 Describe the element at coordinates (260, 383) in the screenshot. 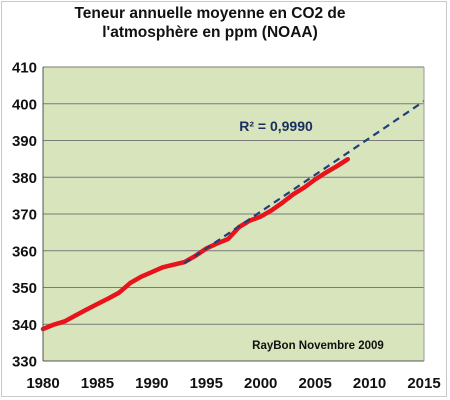

I see `x-tick-label-2000: 2000` at that location.